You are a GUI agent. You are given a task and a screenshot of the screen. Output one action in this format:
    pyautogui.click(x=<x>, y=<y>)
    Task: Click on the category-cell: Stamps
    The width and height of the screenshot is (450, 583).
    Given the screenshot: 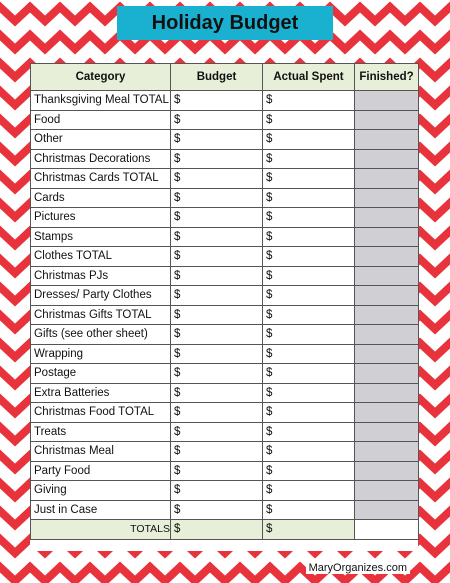 What is the action you would take?
    pyautogui.click(x=100, y=236)
    